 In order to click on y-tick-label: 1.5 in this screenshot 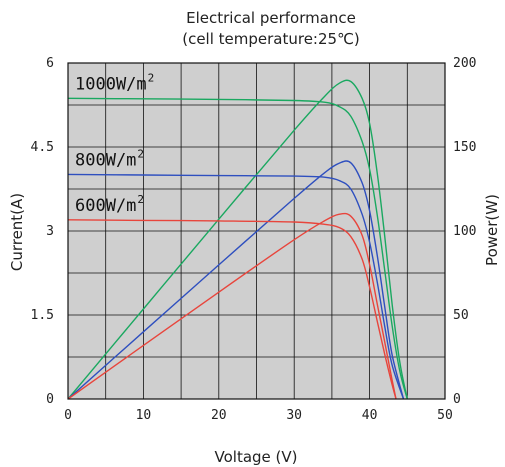, I will do `click(42, 315)`.